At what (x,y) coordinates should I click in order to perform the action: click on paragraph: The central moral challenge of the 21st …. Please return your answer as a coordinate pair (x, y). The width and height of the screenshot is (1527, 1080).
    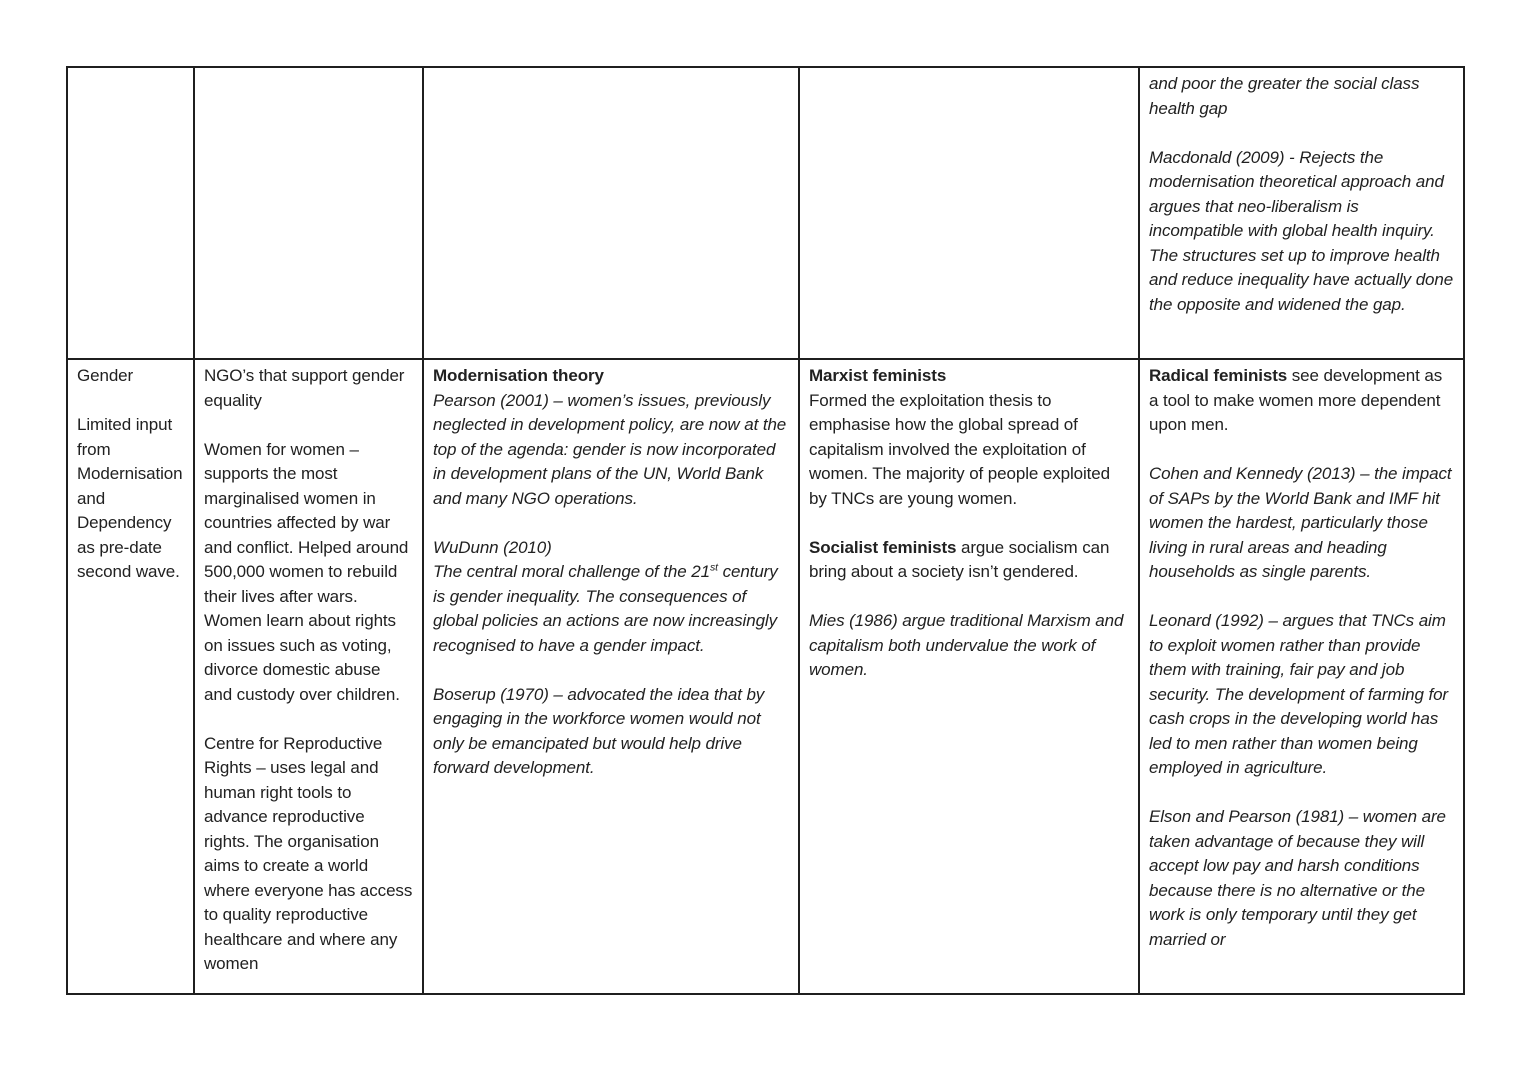
    Looking at the image, I should click on (611, 609).